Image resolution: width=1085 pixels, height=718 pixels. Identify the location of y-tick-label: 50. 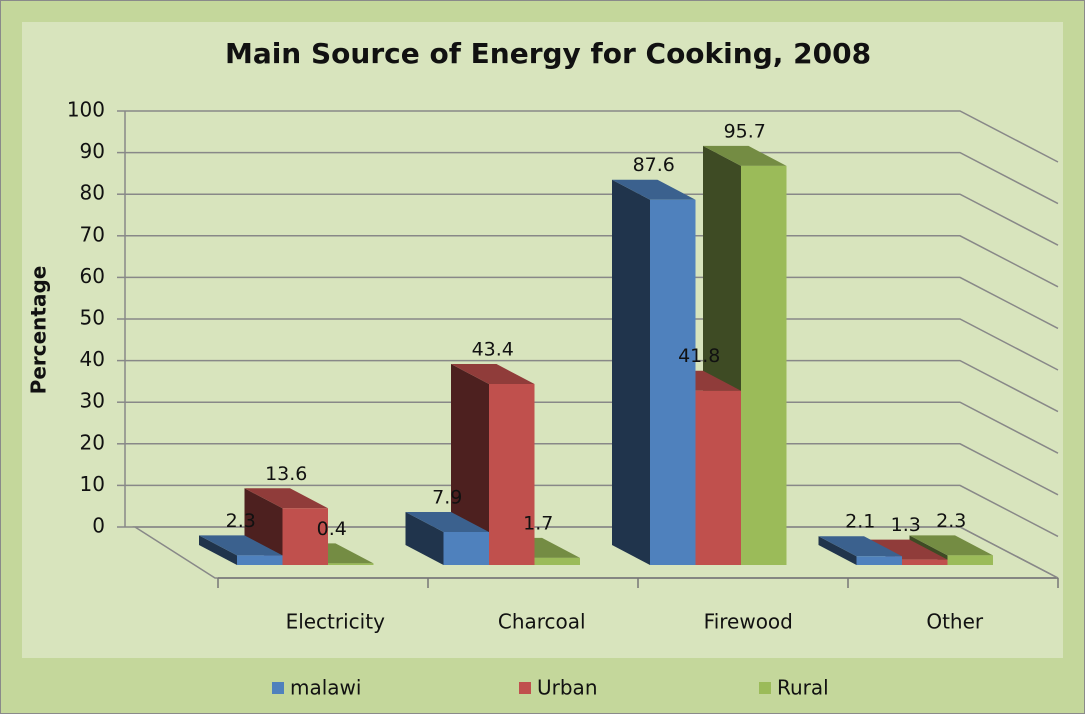
(92, 318).